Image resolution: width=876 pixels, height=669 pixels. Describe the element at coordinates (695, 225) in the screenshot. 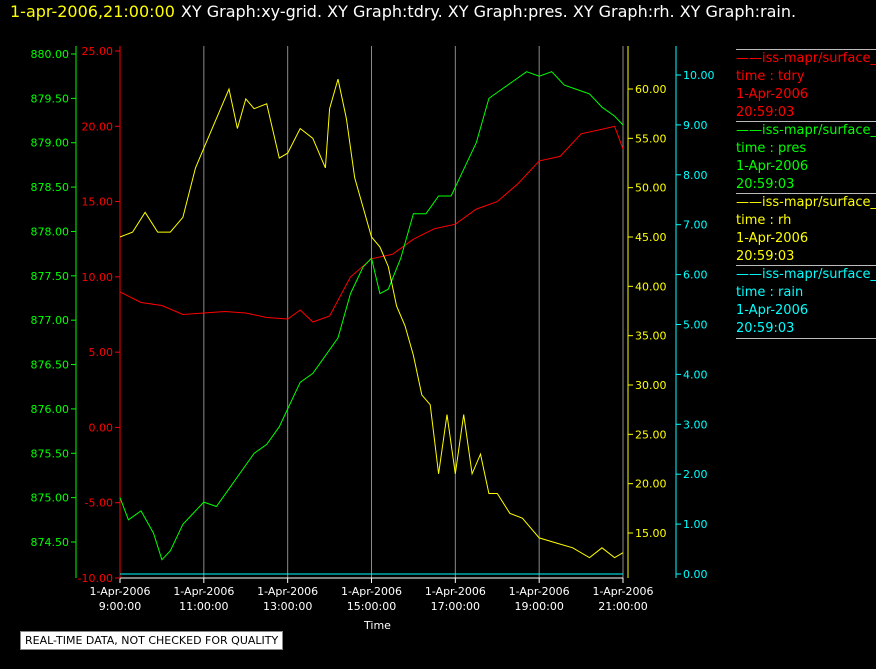

I see `rain-tick-label: 7.00` at that location.